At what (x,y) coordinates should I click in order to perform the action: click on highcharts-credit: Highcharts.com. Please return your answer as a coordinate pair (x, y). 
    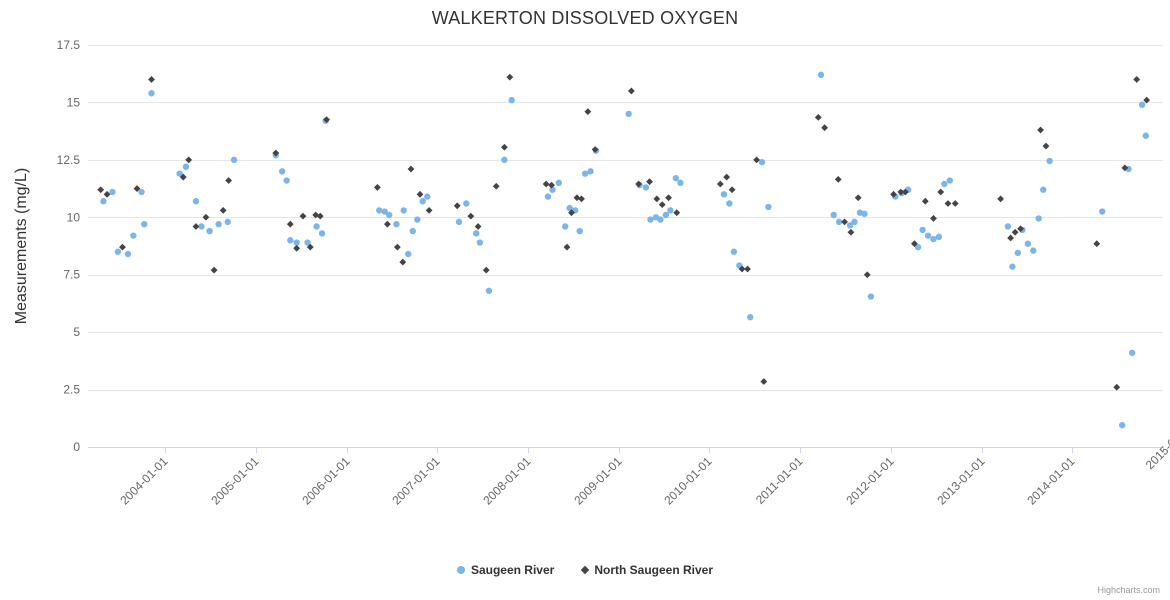
    Looking at the image, I should click on (1128, 590).